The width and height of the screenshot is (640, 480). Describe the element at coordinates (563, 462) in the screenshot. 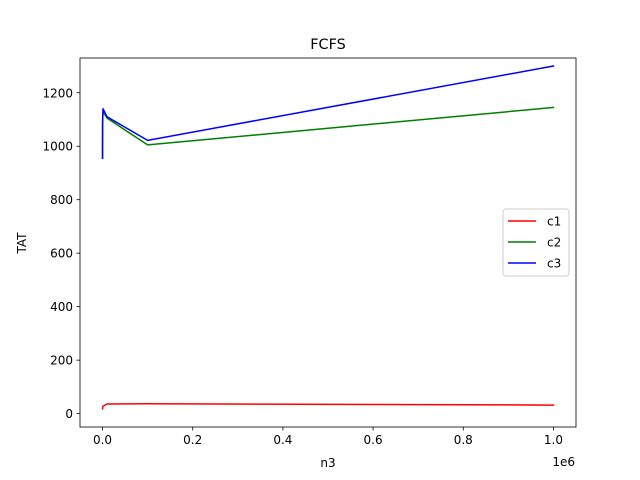

I see `x-axis-offset-label: 1e6` at that location.